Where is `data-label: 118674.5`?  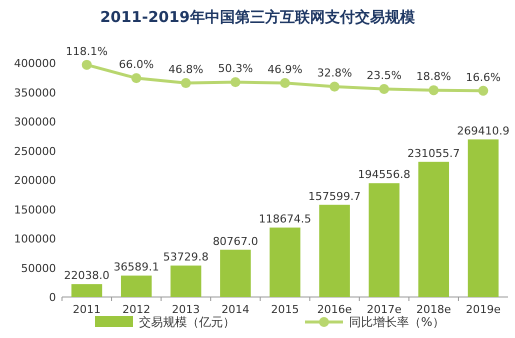
data-label: 118674.5 is located at coordinates (285, 219).